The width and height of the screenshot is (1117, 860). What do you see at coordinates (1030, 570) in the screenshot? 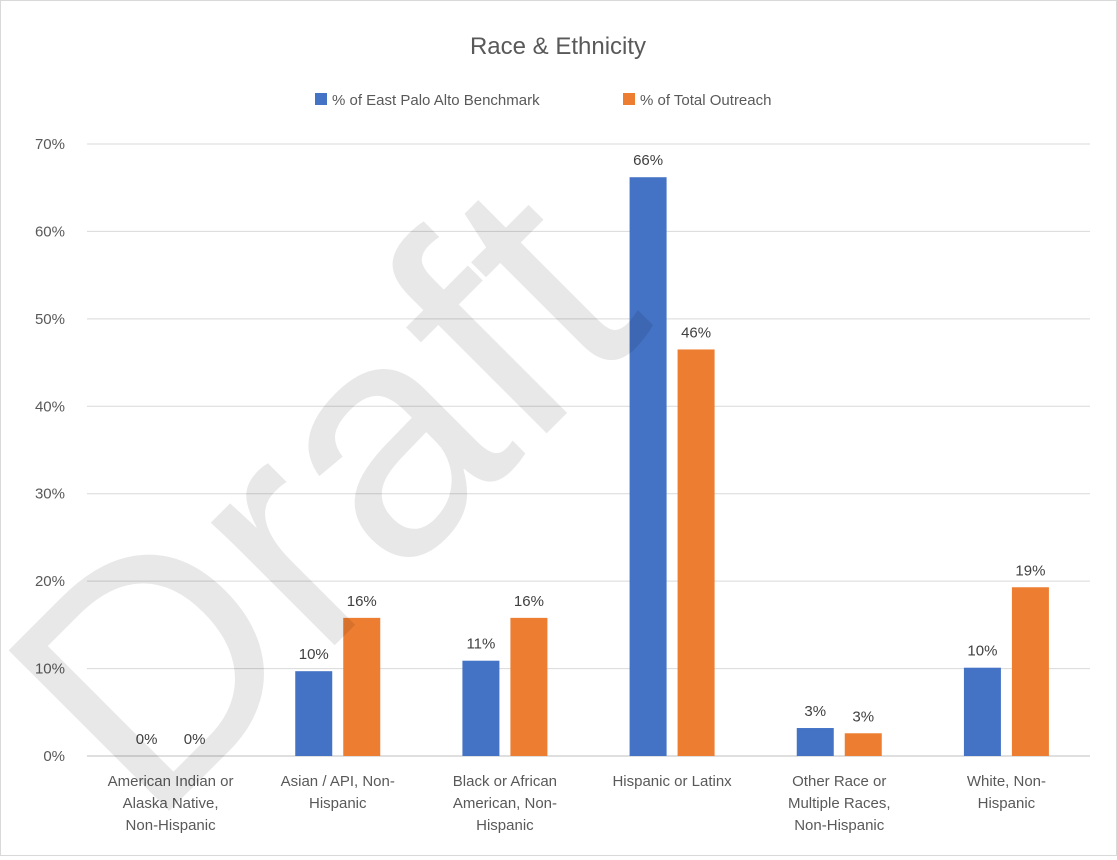
I see `data-label: 19%` at bounding box center [1030, 570].